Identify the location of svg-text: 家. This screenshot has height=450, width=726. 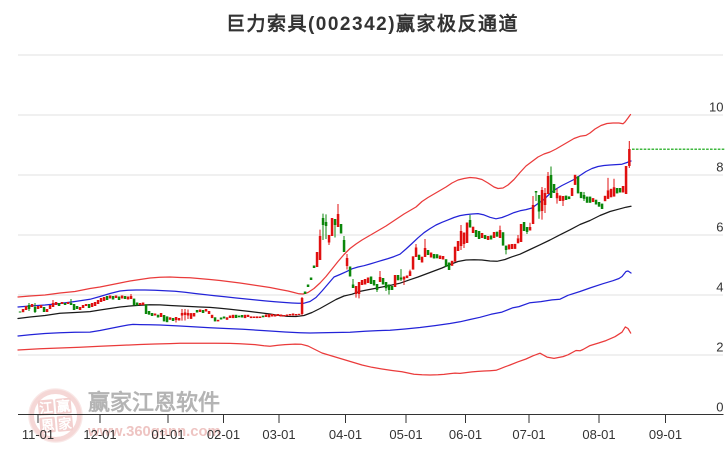
(65, 423).